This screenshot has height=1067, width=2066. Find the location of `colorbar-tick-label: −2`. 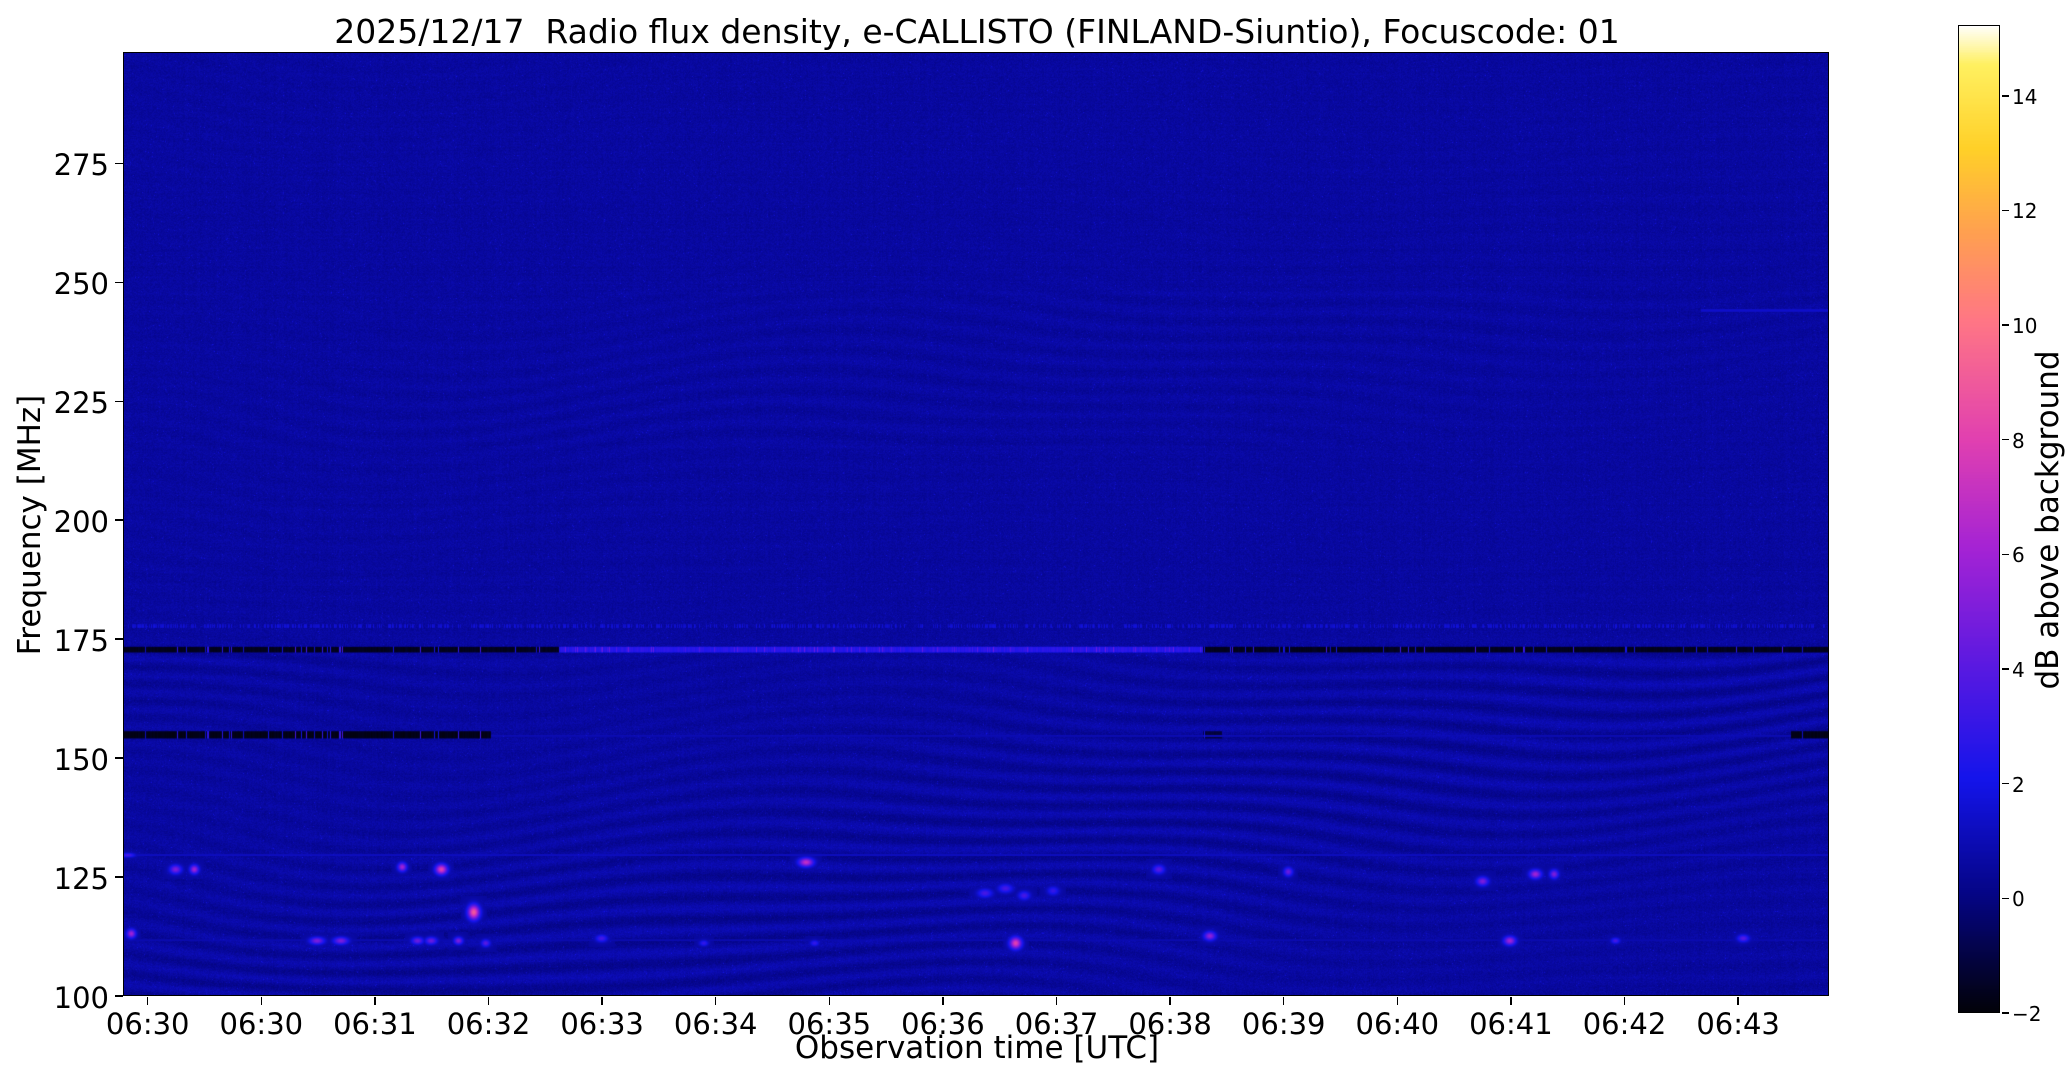

colorbar-tick-label: −2 is located at coordinates (2027, 1014).